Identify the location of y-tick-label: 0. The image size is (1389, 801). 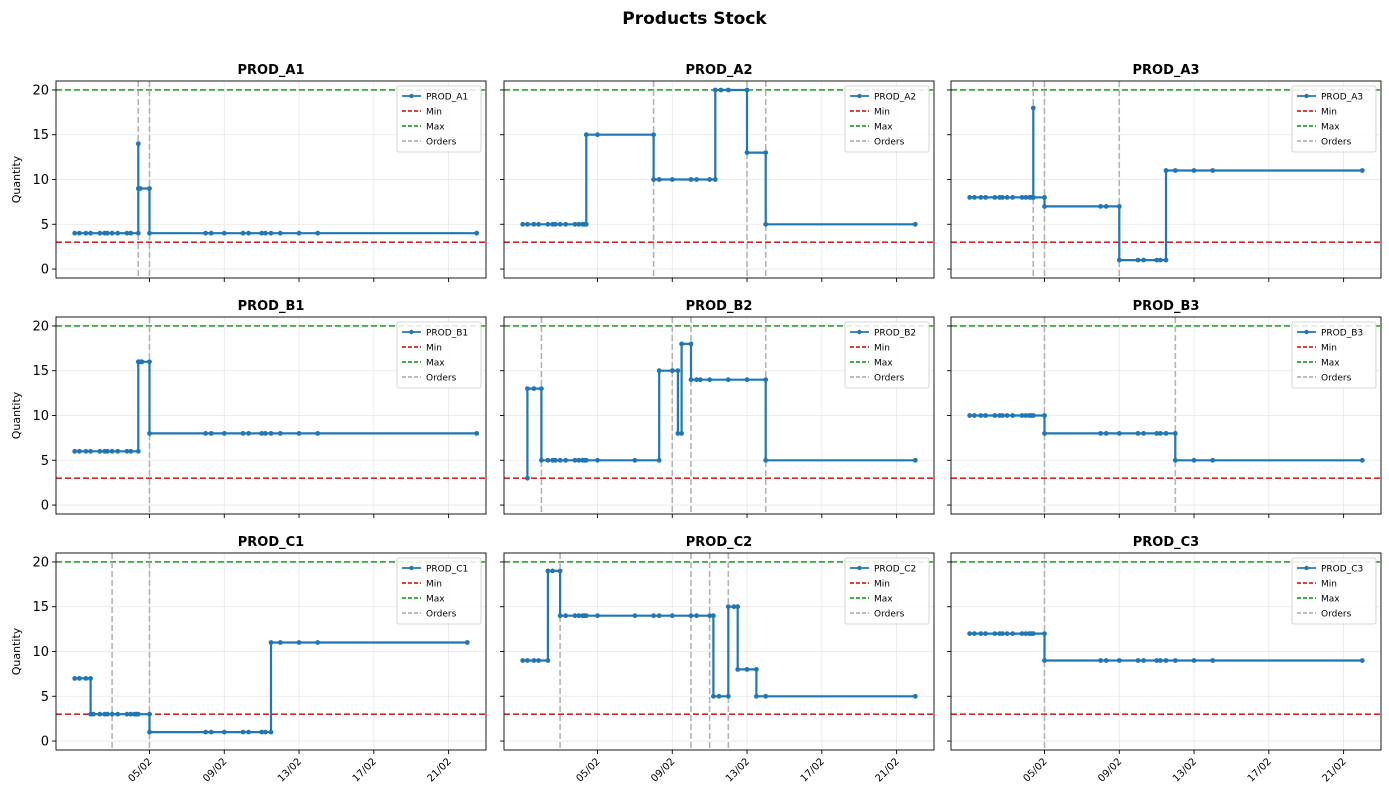
(45, 742).